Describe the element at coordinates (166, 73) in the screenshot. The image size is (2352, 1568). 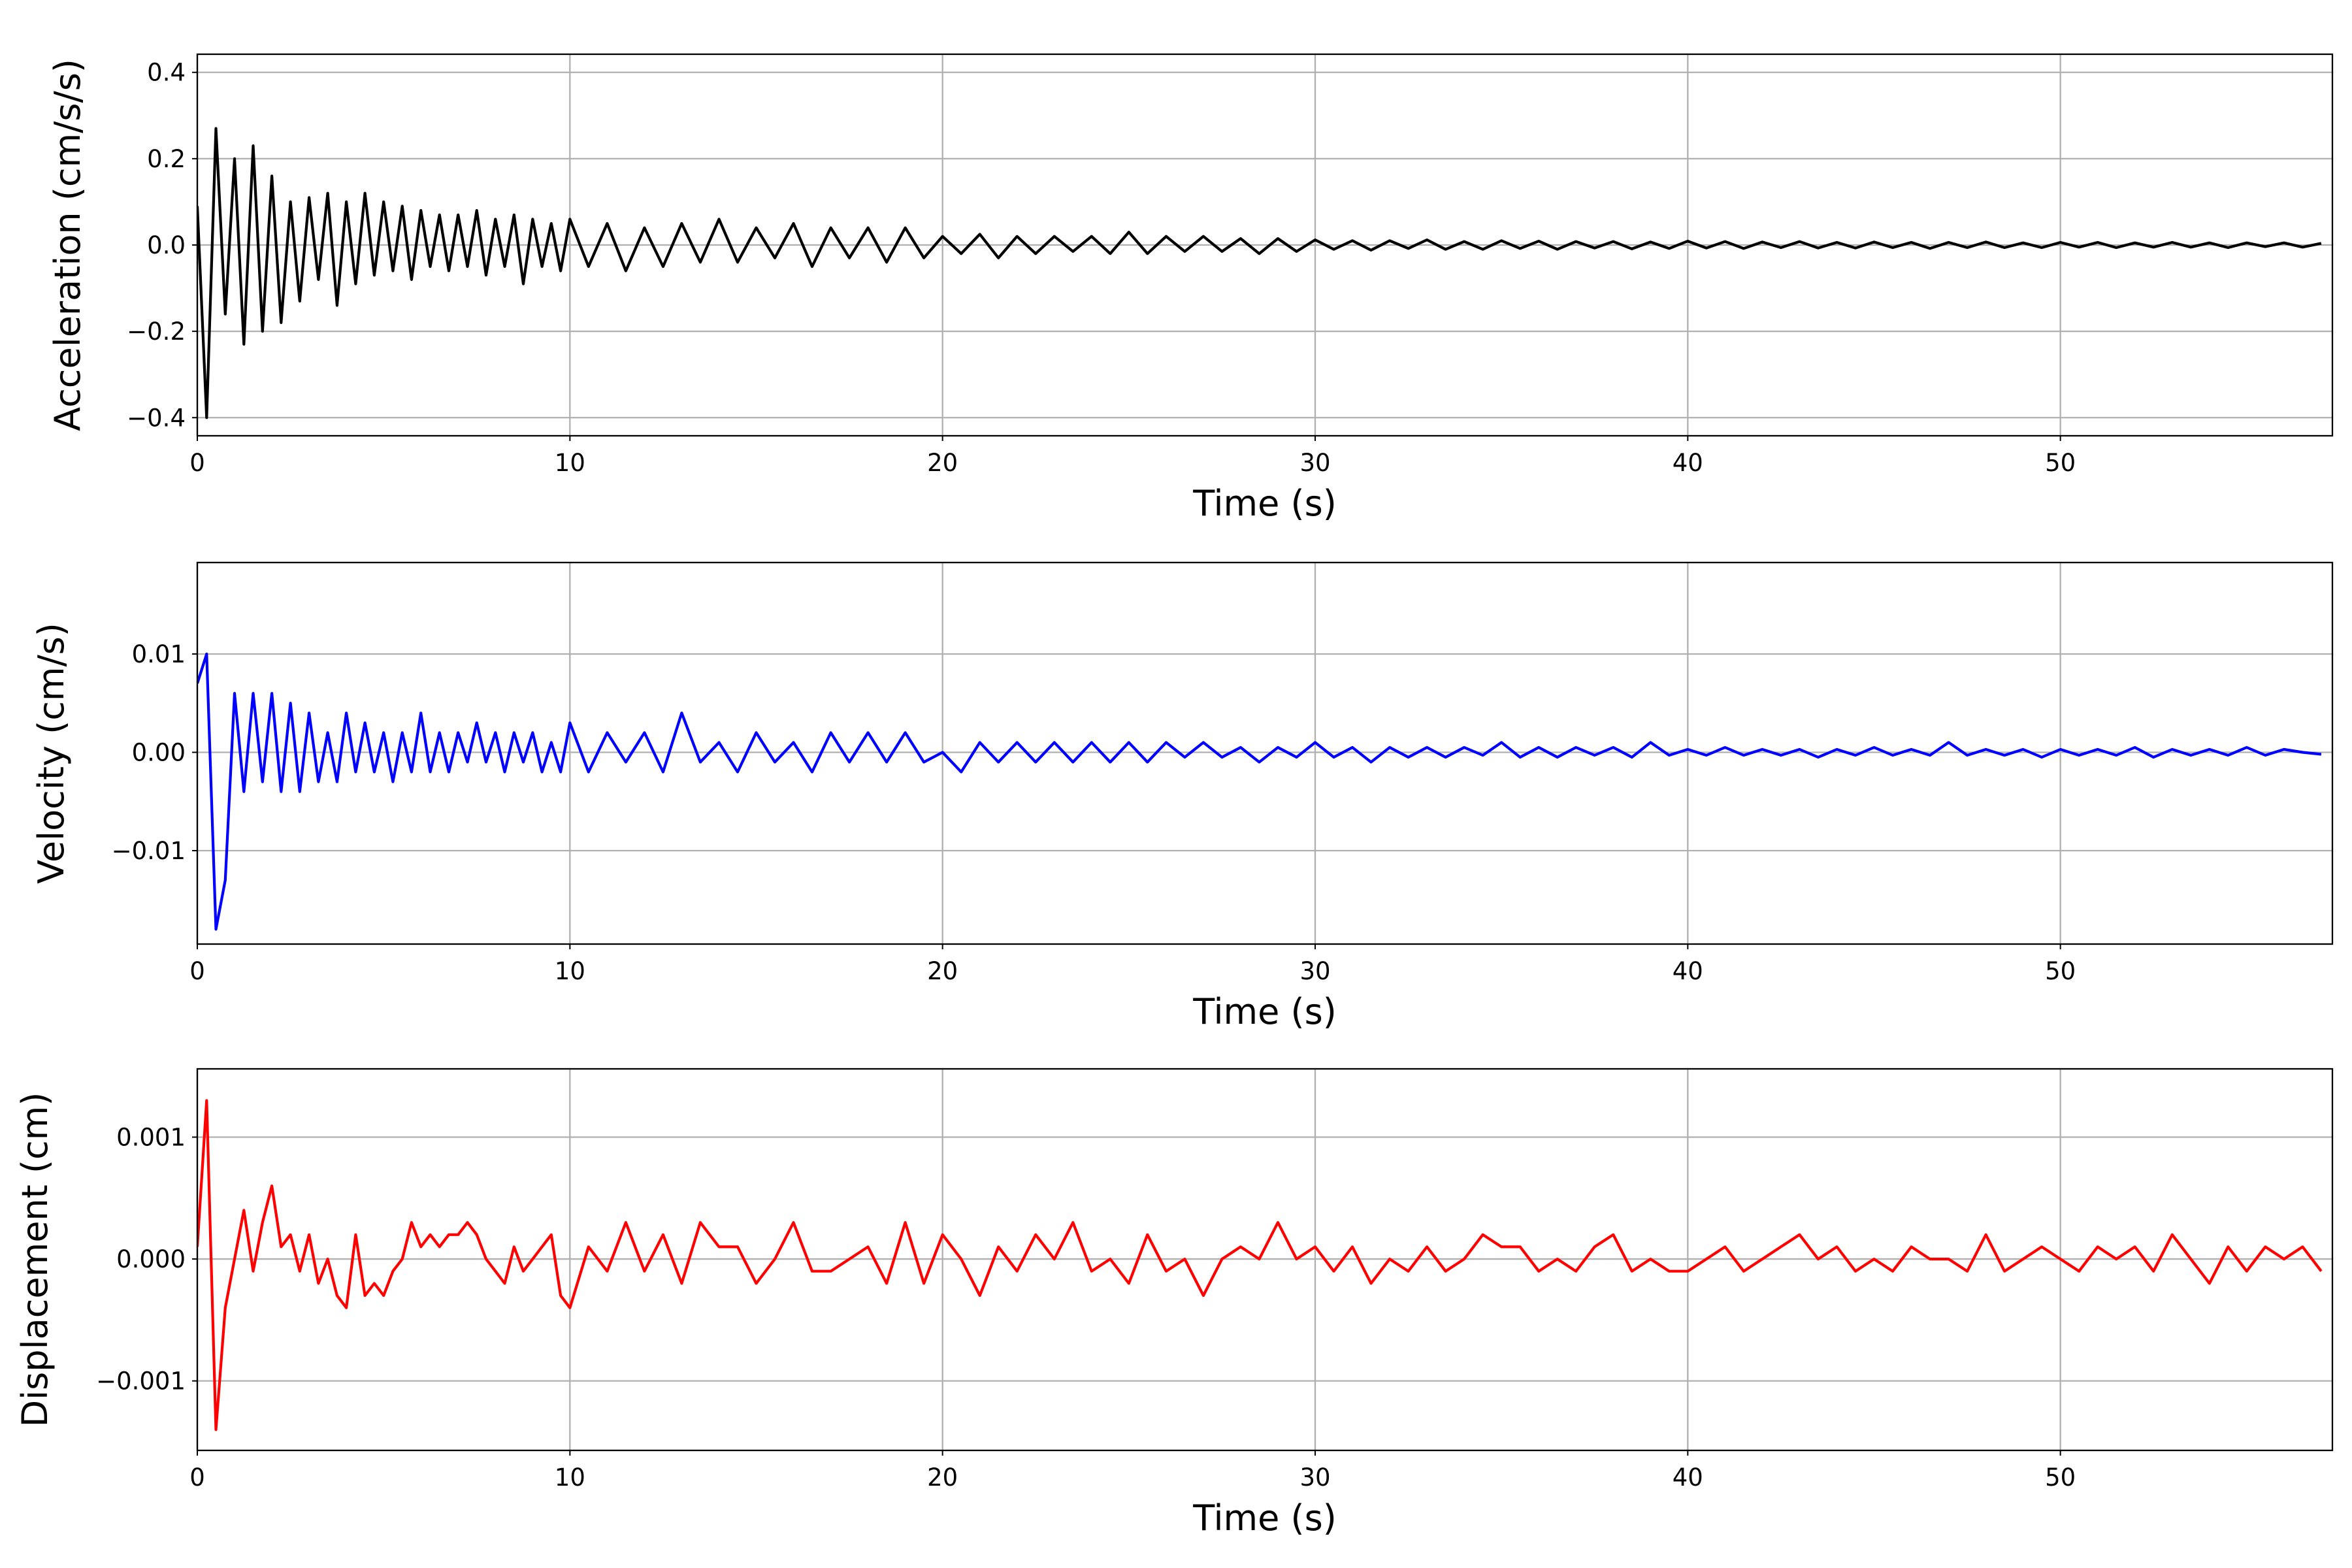
I see `y-tick-label: 0.4` at that location.